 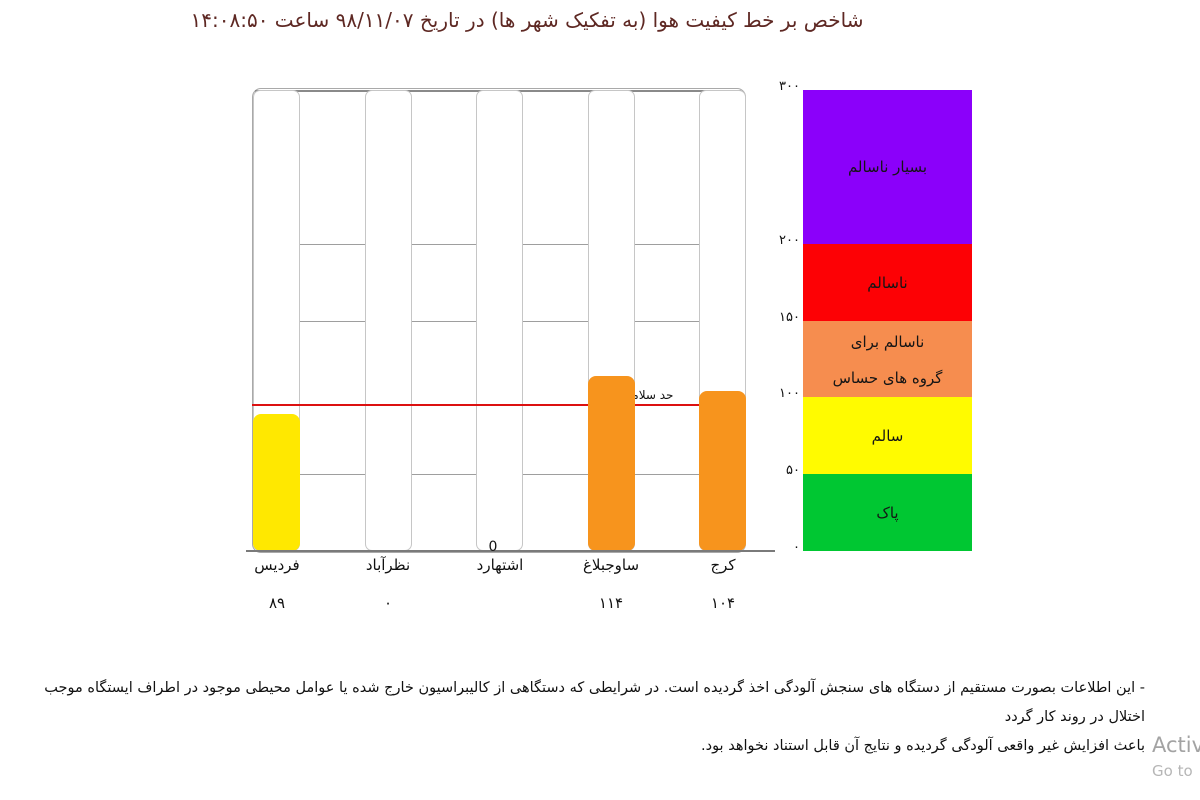 I want to click on aqi-band-label: سالم, so click(x=887, y=435).